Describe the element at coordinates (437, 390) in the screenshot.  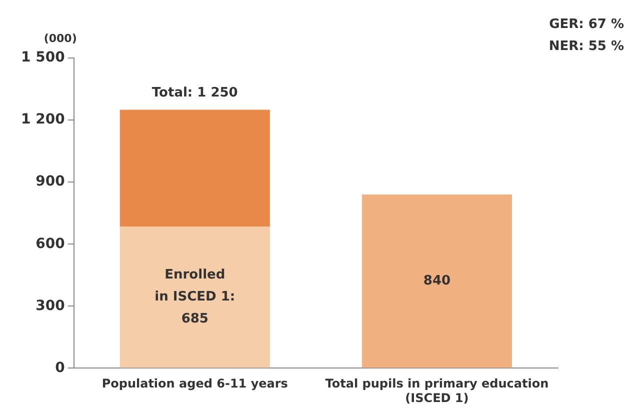
I see `x-tick-label: Total pupils in primary education (ISCED 1)` at that location.